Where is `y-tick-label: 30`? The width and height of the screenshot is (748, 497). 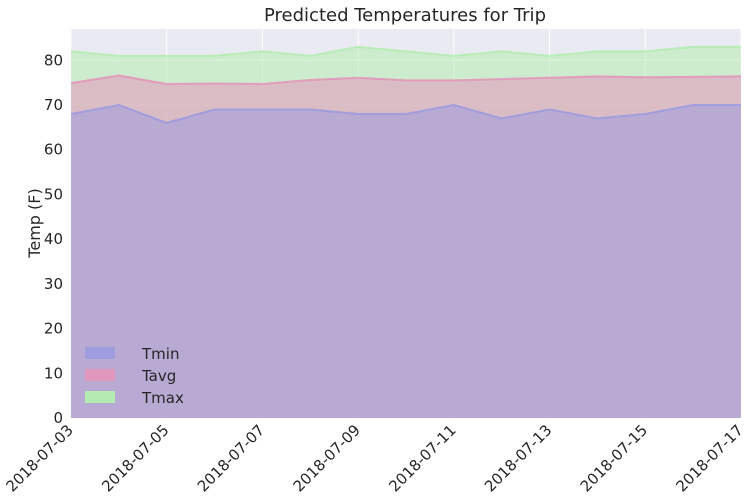 y-tick-label: 30 is located at coordinates (53, 284).